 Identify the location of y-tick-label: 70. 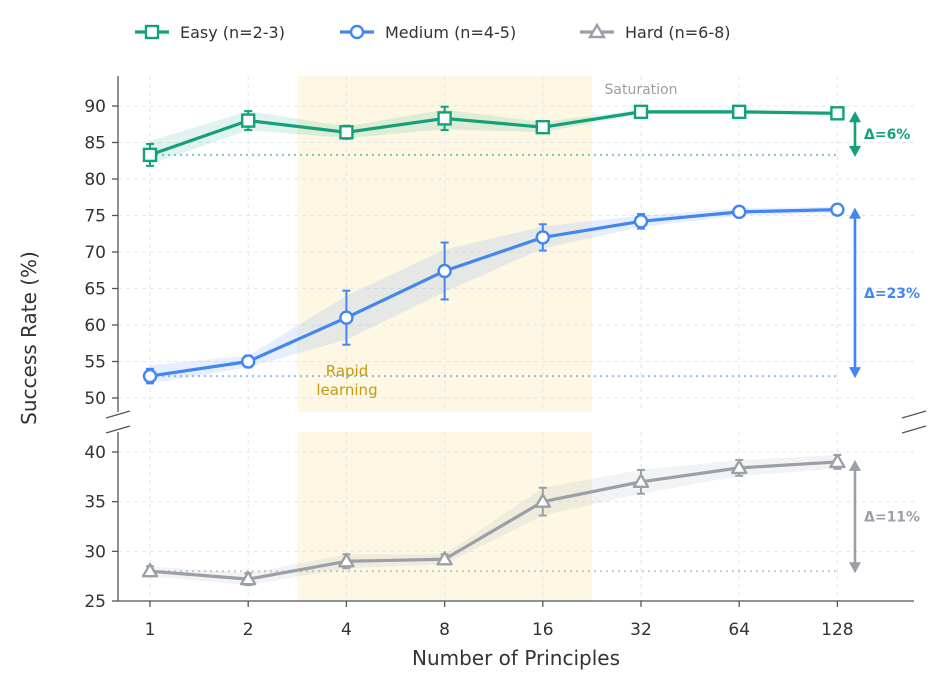
(95, 253).